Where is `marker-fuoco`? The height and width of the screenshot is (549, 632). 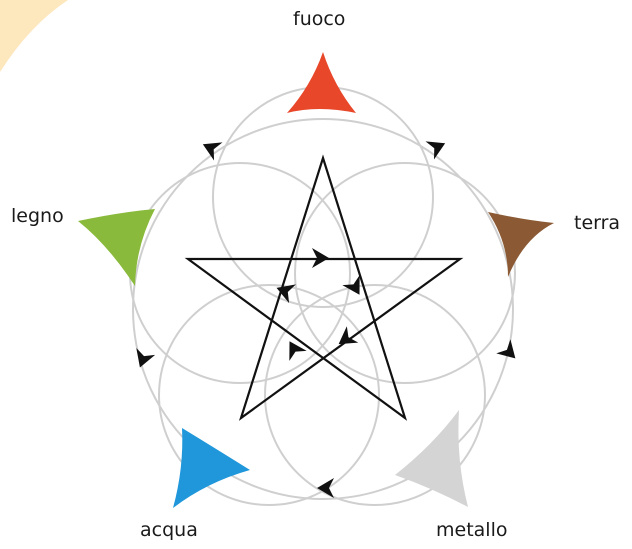
marker-fuoco is located at coordinates (321, 82).